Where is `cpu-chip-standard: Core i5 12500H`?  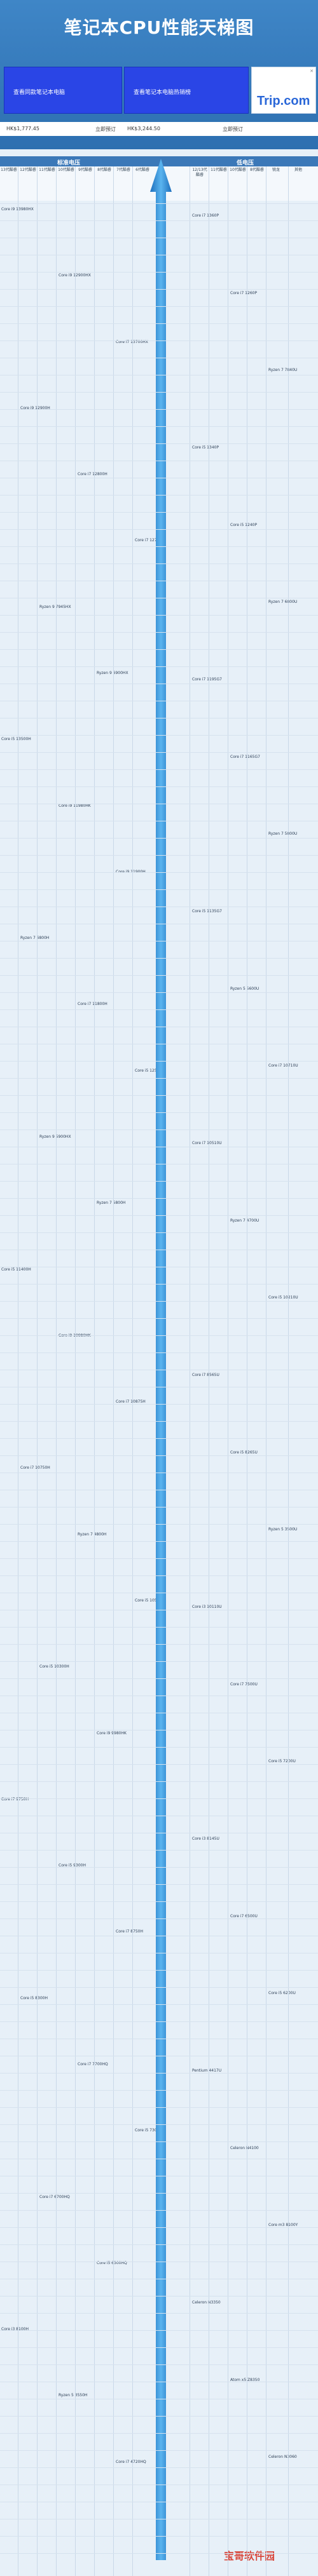 cpu-chip-standard: Core i5 12500H is located at coordinates (150, 1070).